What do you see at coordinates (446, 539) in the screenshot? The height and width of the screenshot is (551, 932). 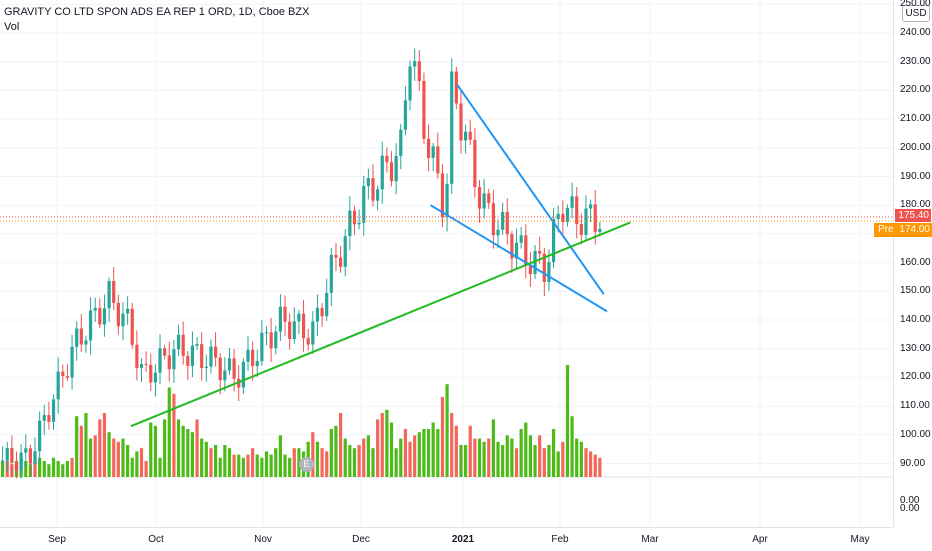 I see `time-axis` at bounding box center [446, 539].